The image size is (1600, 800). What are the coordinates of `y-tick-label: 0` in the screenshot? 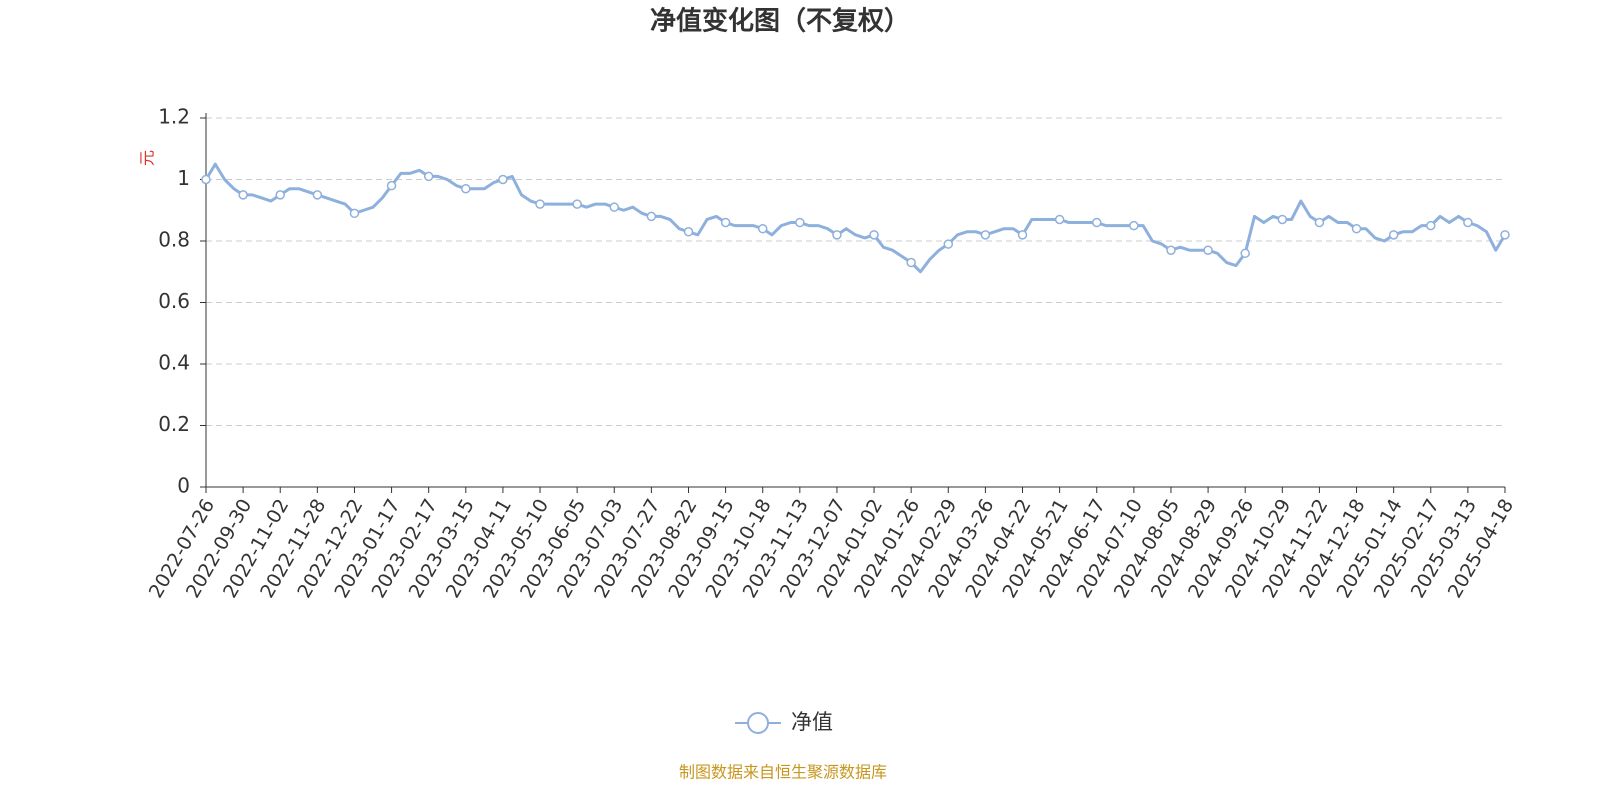 It's located at (183, 486).